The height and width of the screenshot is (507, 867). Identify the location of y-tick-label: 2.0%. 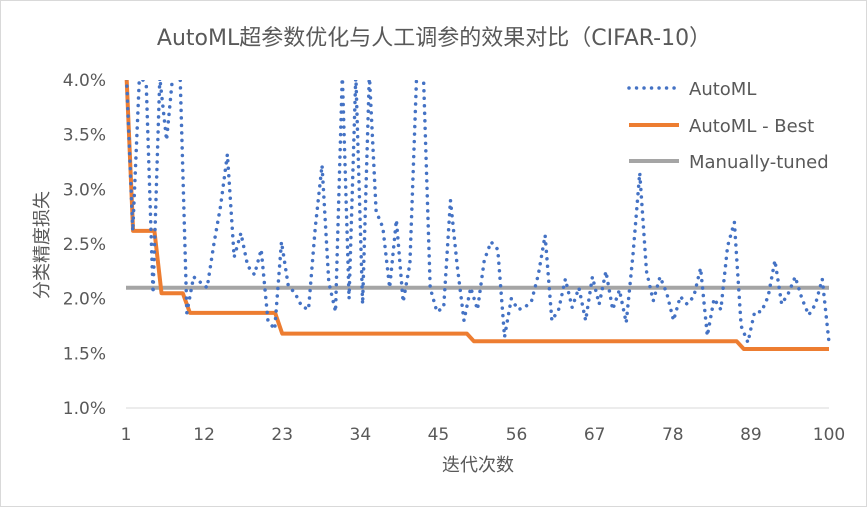
(84, 300).